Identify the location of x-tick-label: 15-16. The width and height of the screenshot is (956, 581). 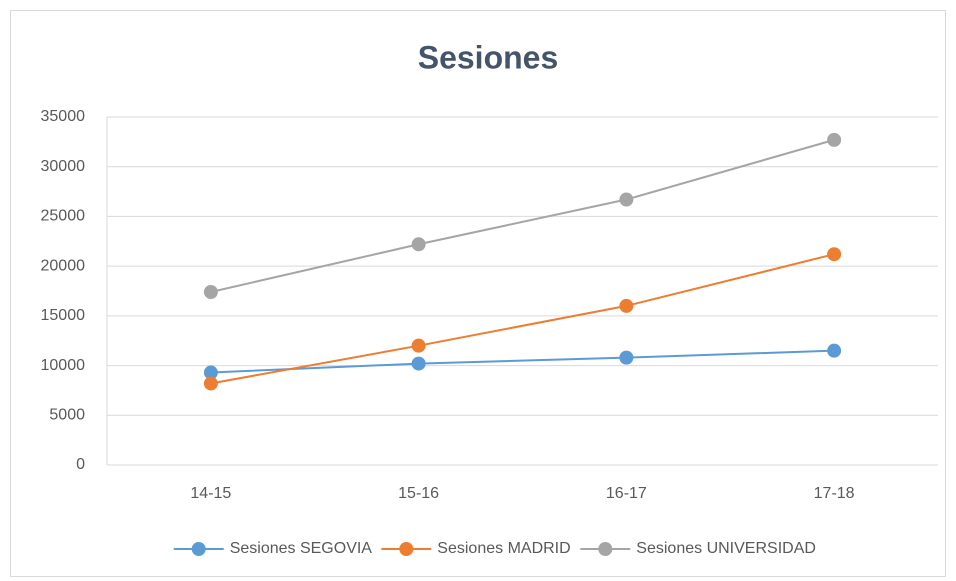
(418, 493).